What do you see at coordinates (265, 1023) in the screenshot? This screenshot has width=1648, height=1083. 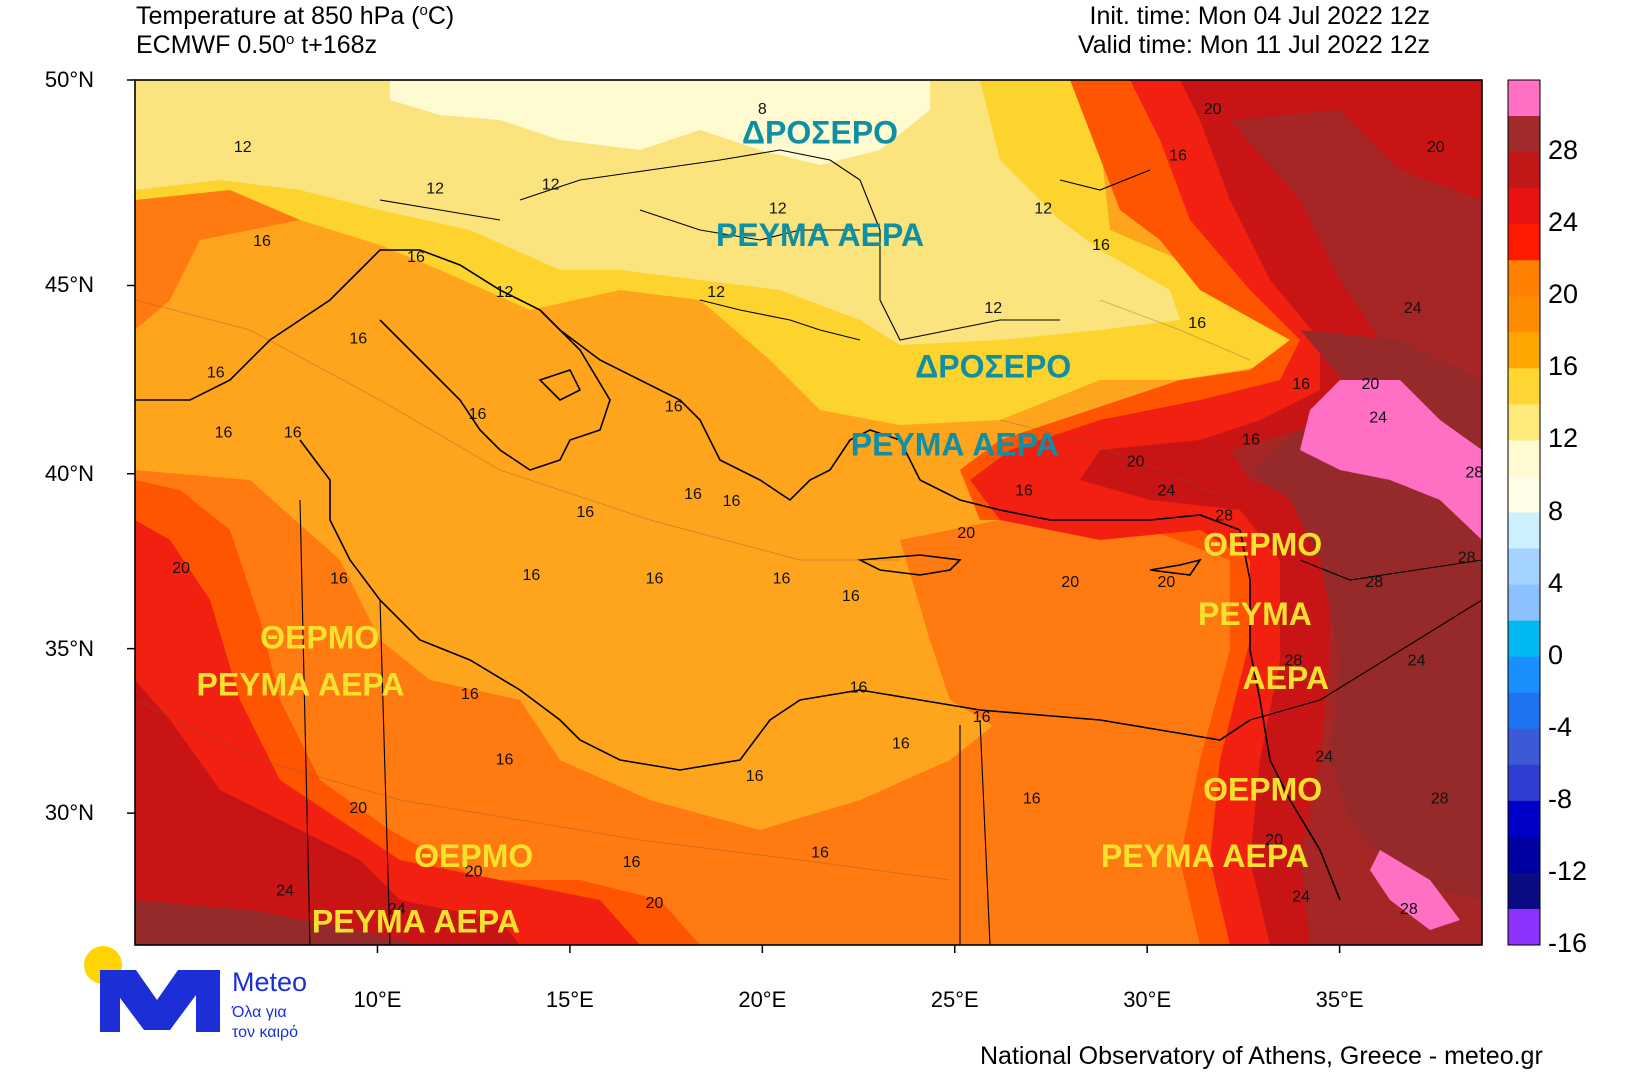 I see `logo-tagline: Όλα για τον καιρό` at bounding box center [265, 1023].